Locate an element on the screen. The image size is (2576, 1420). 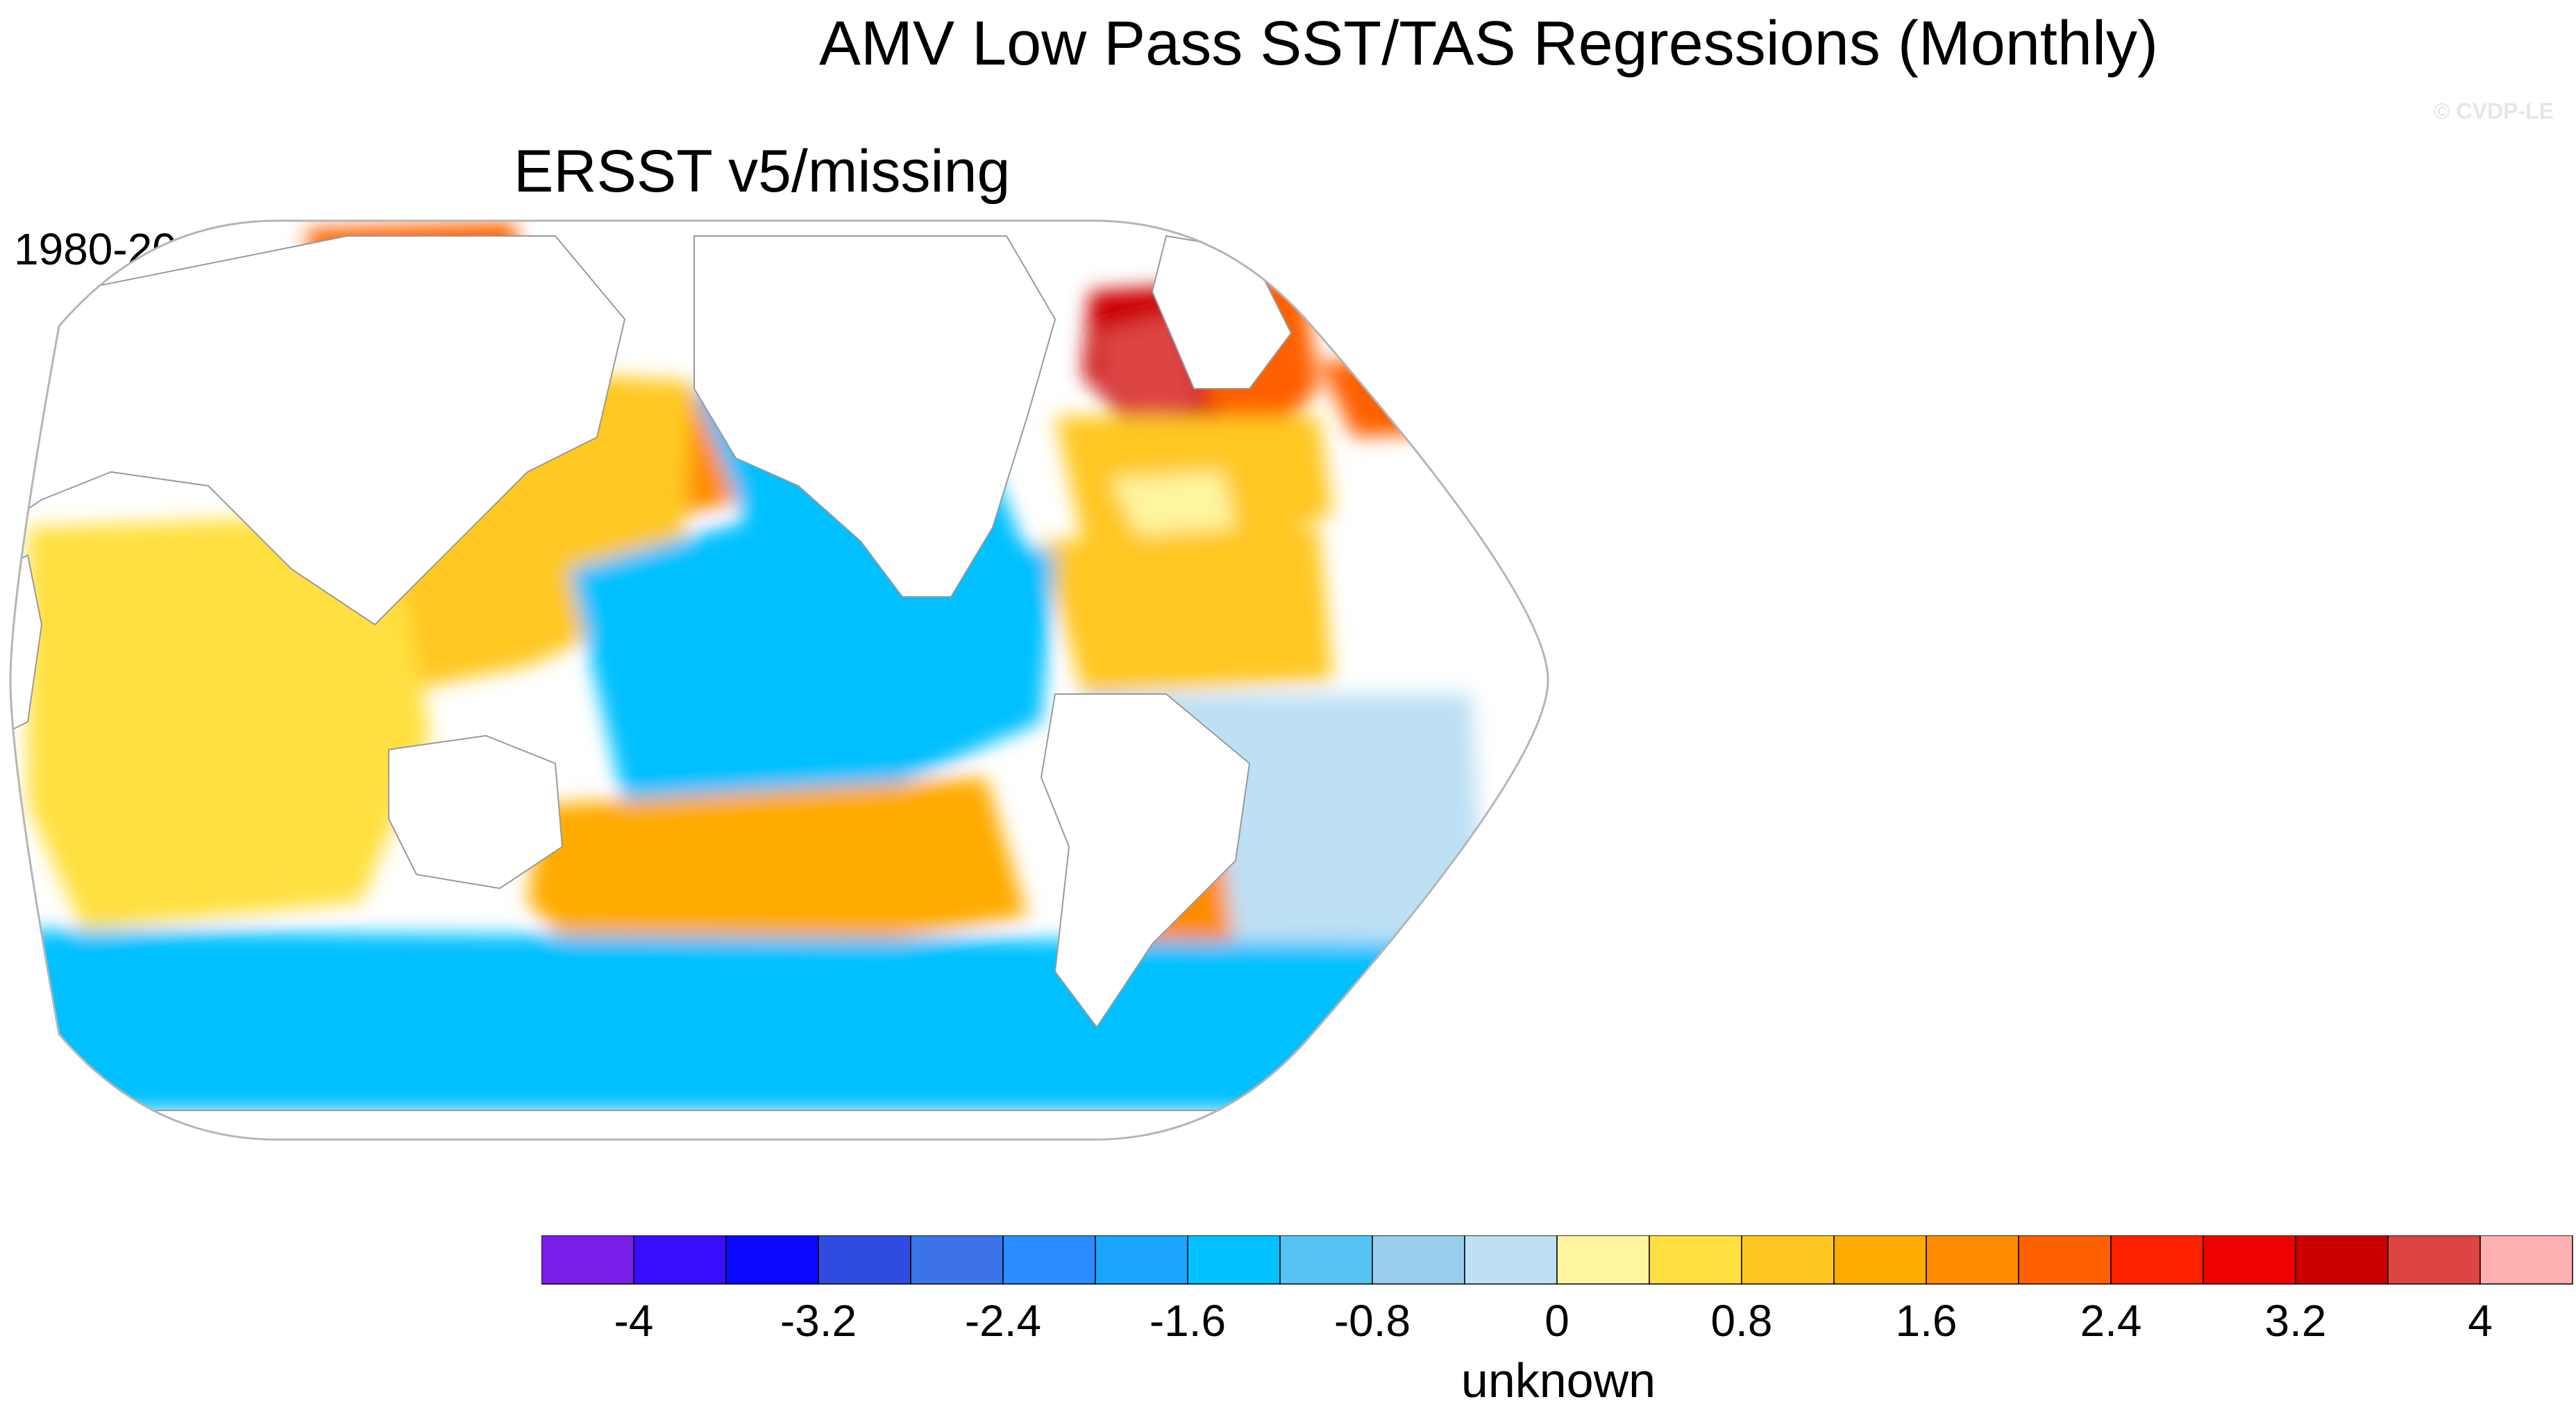
watermark: © CVDP-LE is located at coordinates (2494, 112).